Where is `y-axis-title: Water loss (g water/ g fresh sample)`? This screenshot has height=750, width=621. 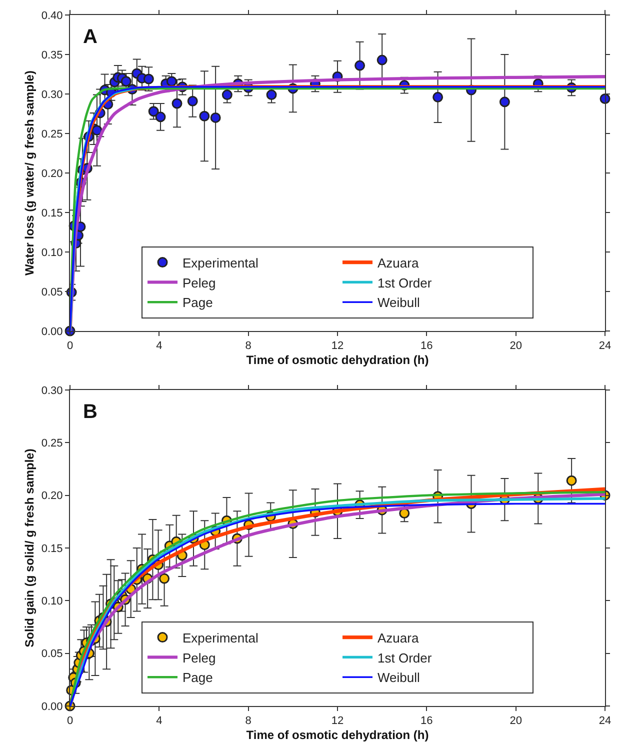
y-axis-title: Water loss (g water/ g fresh sample) is located at coordinates (29, 173).